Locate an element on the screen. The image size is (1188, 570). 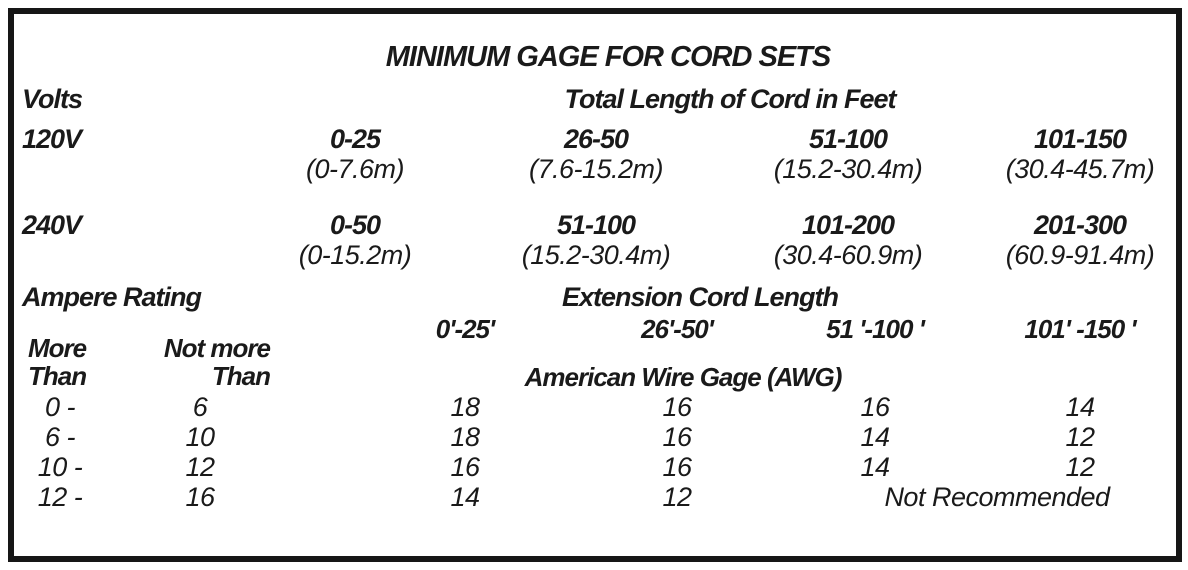
extension-cord-length-header: Extension Cord Length is located at coordinates (700, 297).